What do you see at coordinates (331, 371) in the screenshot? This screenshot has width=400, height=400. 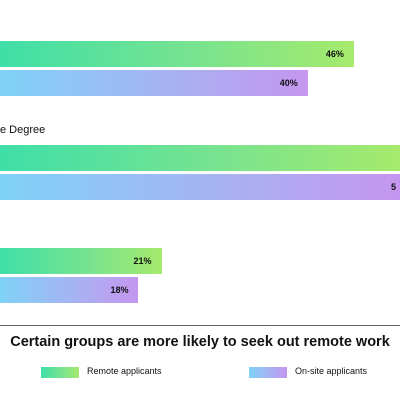 I see `legend-label-onsite: On-site applicants` at bounding box center [331, 371].